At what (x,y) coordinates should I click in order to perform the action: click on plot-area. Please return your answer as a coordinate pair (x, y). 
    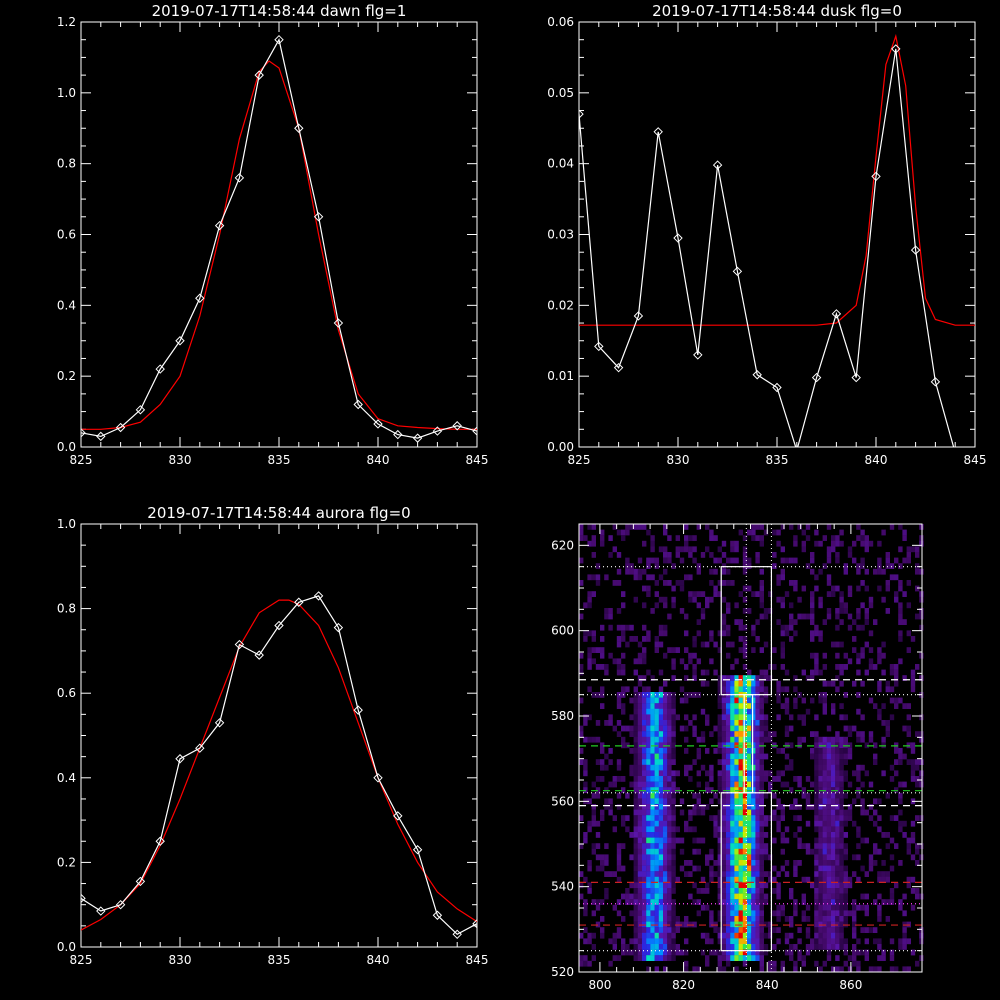
    Looking at the image, I should click on (279, 765).